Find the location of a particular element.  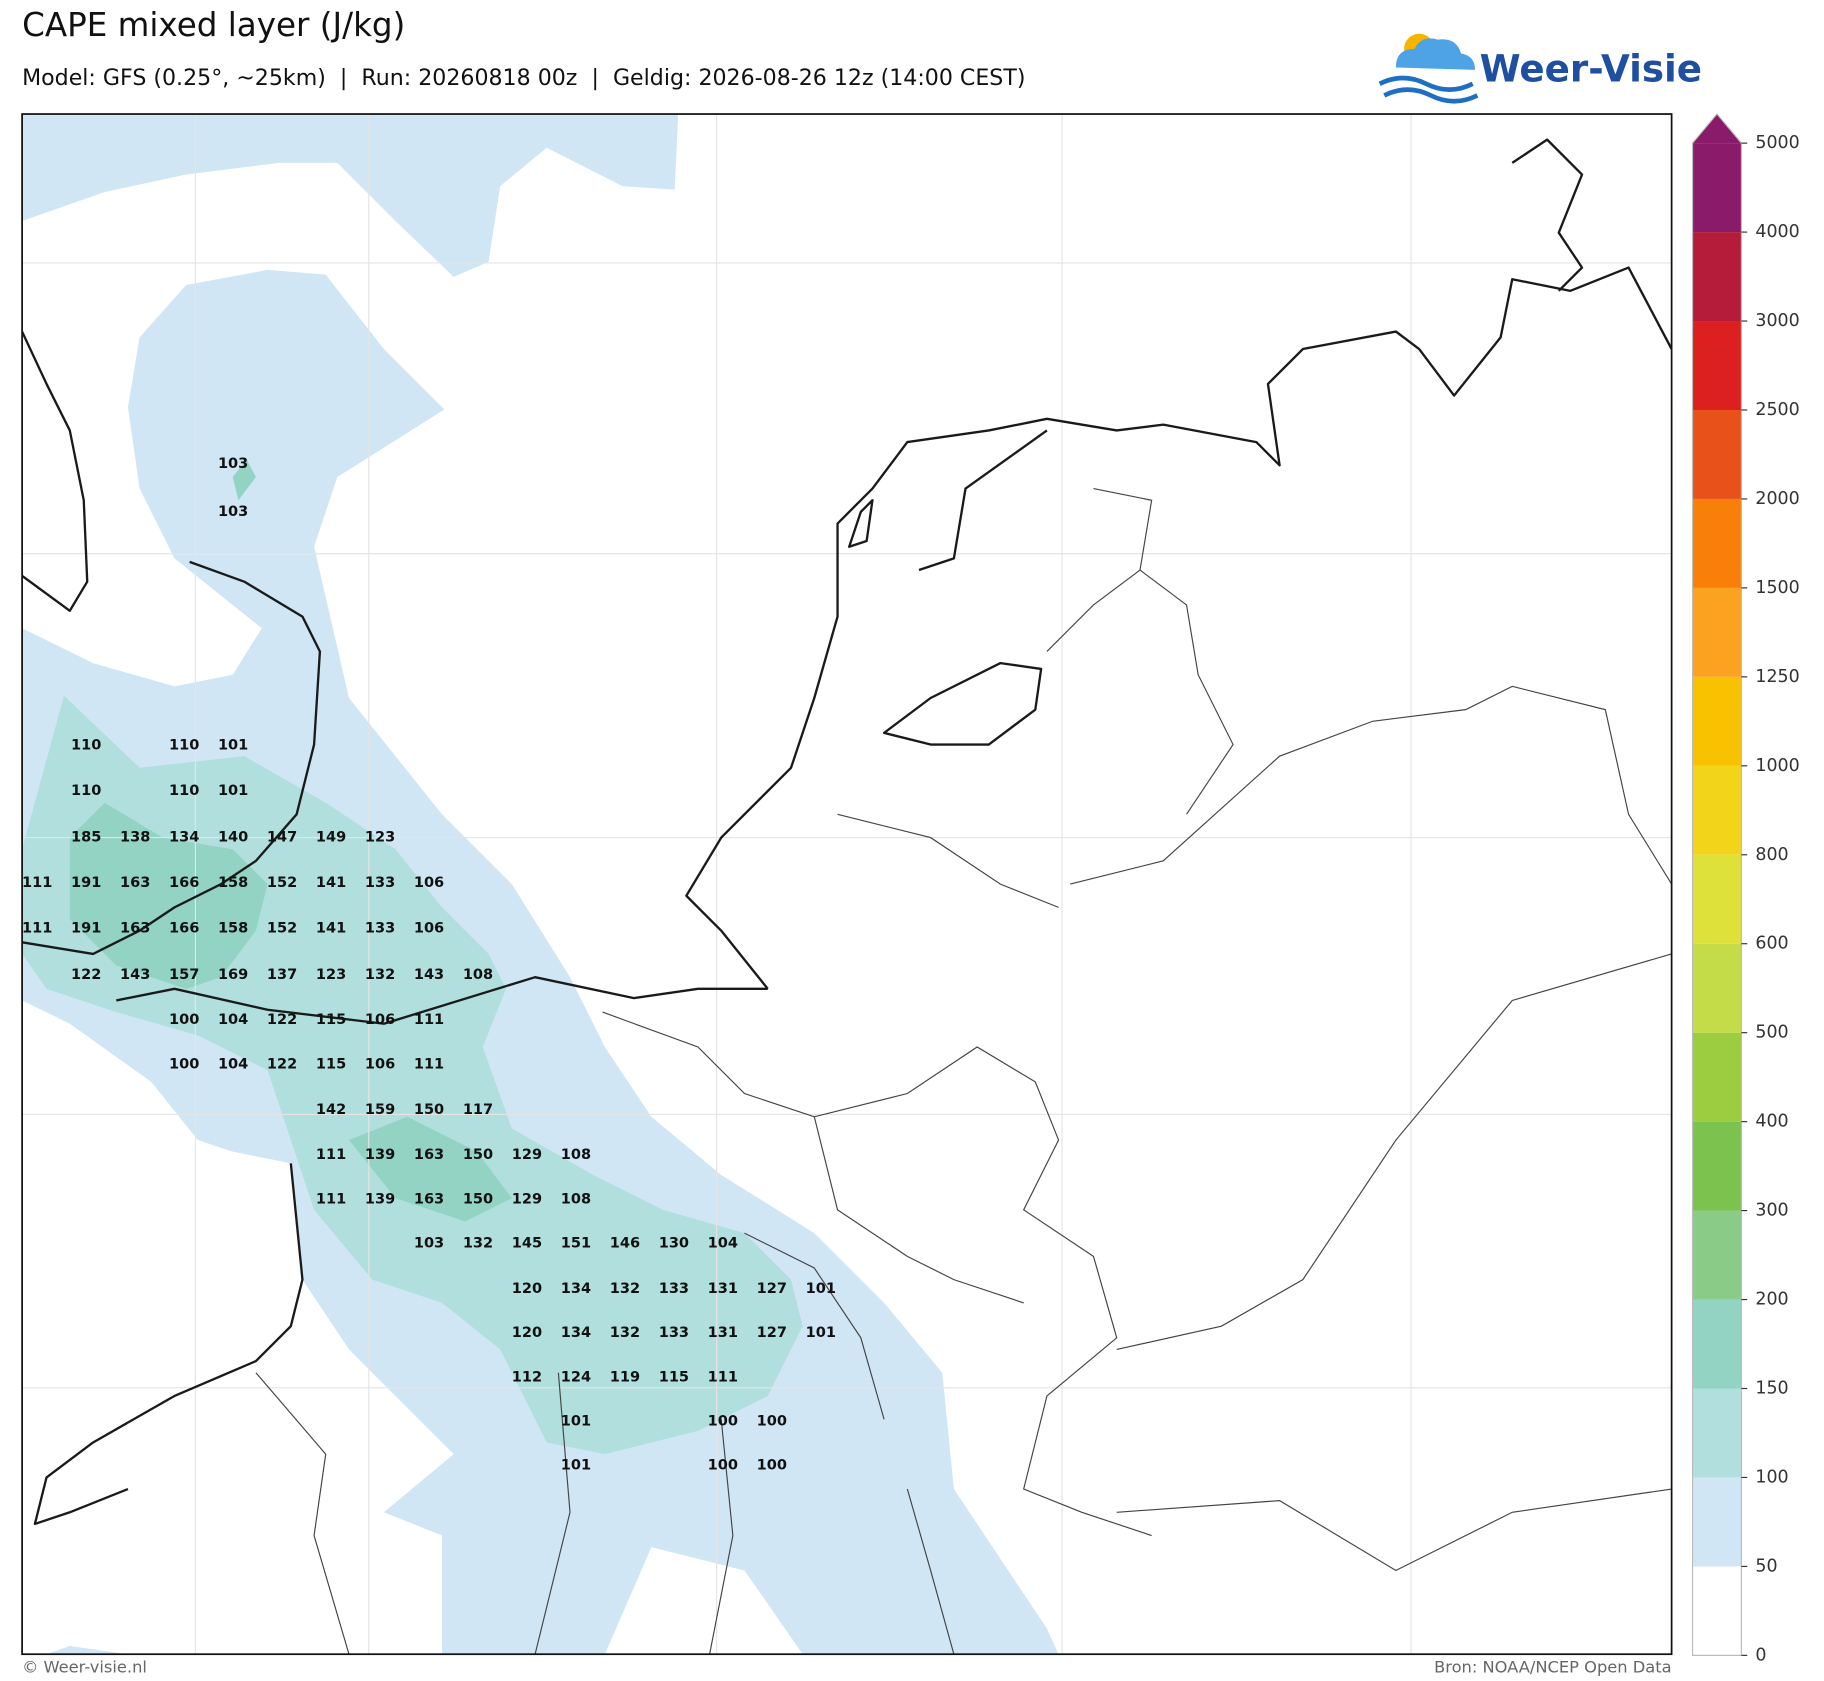

colorbar-extend-arrow is located at coordinates (1717, 129).